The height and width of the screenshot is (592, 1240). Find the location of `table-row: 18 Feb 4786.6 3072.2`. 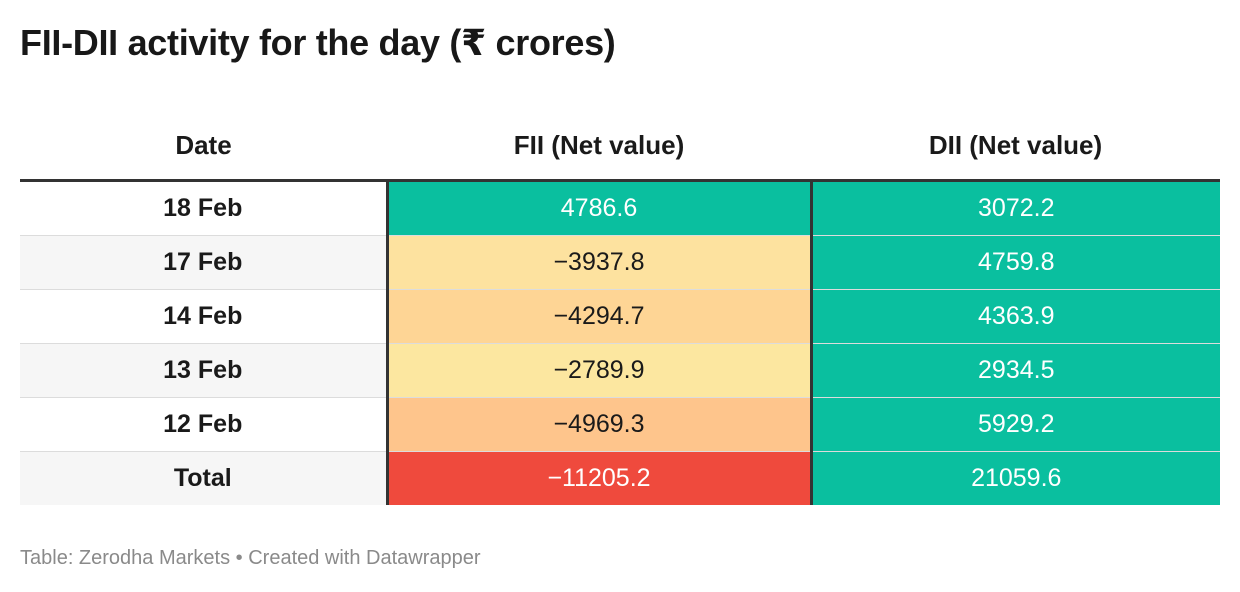

table-row: 18 Feb 4786.6 3072.2 is located at coordinates (620, 208).